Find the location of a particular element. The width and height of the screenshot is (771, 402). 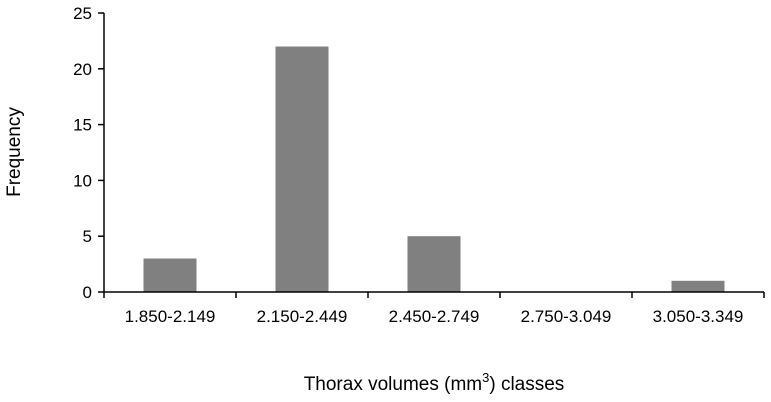

x-axis-title: Thorax volumes (mm3) classes is located at coordinates (434, 382).